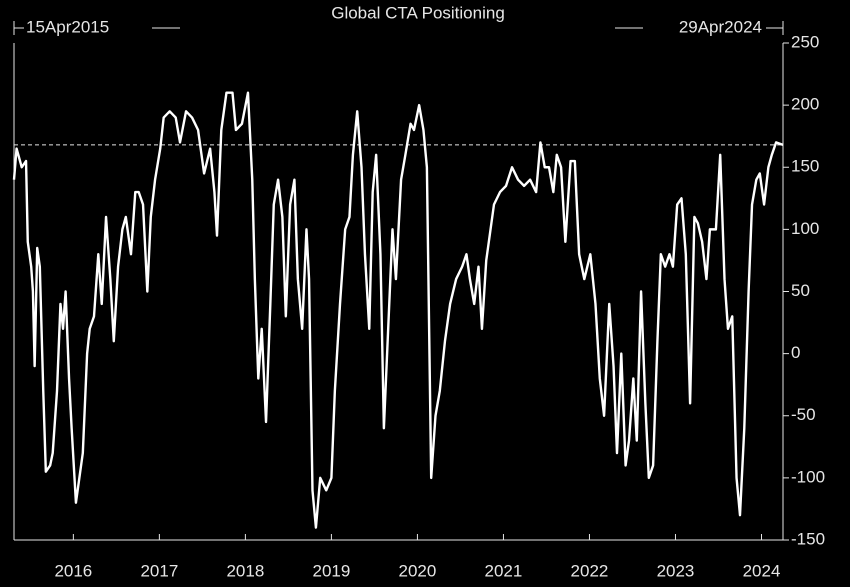 This screenshot has width=850, height=587. What do you see at coordinates (720, 26) in the screenshot?
I see `end-date-label: 29Apr2024` at bounding box center [720, 26].